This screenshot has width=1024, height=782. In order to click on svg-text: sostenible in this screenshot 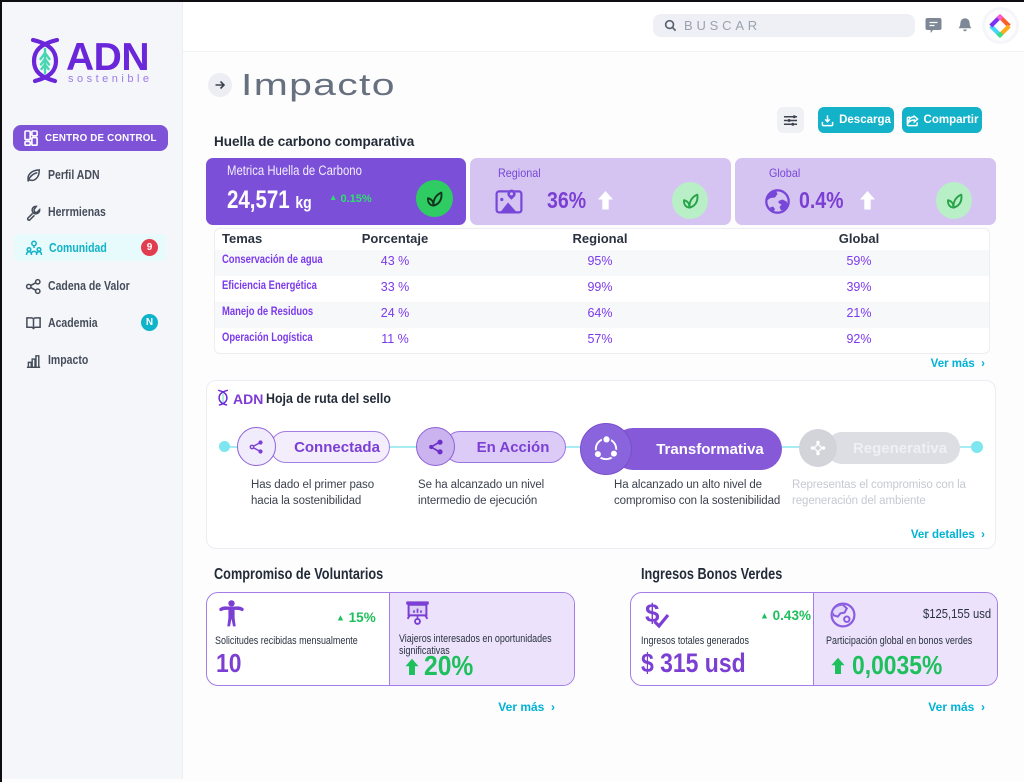, I will do `click(110, 79)`.